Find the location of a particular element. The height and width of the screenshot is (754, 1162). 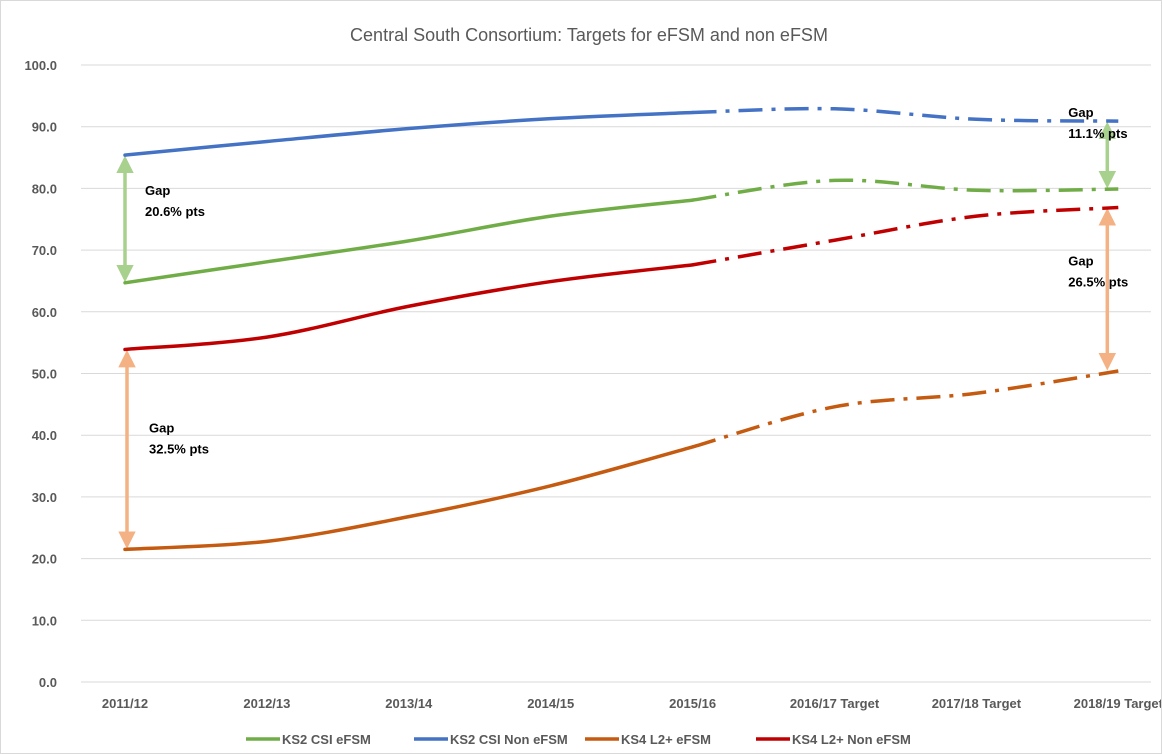

y-tick-label: 30.0 is located at coordinates (44, 497).